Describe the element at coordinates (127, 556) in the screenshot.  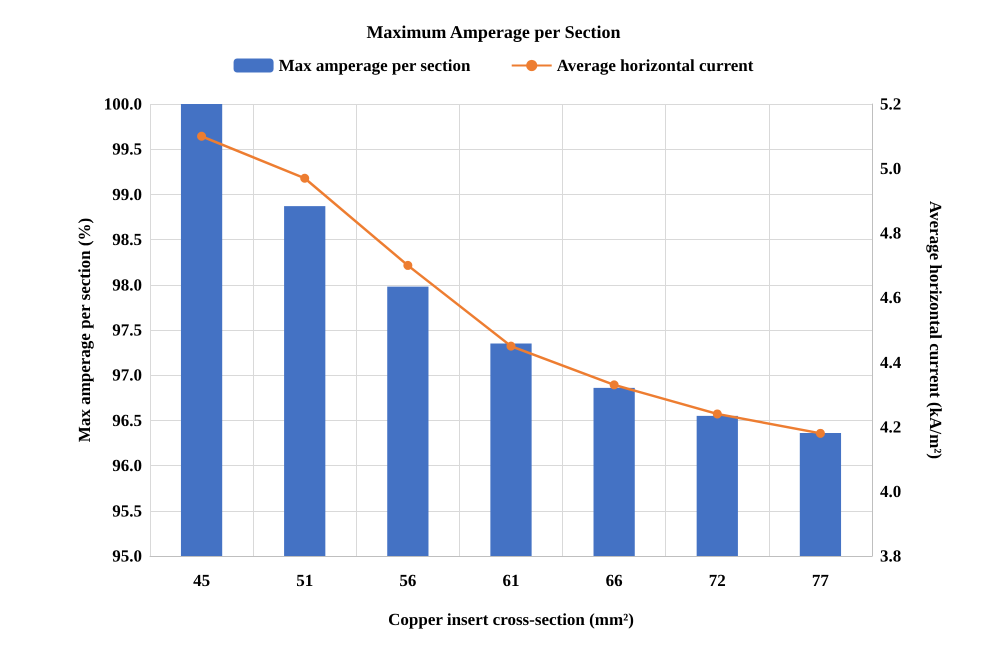
I see `y-tick-label: 95.0` at that location.